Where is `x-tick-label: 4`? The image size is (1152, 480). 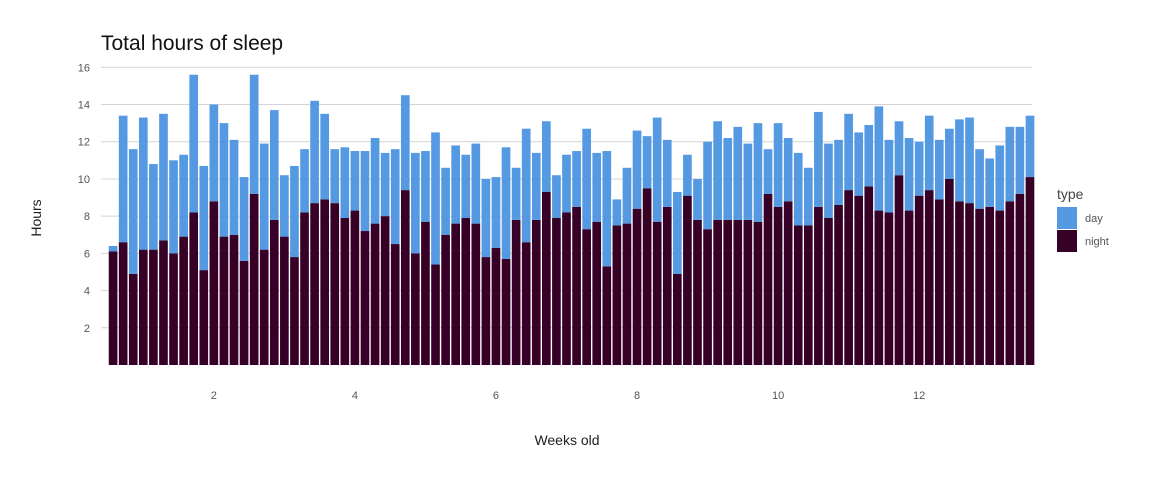
x-tick-label: 4 is located at coordinates (355, 396).